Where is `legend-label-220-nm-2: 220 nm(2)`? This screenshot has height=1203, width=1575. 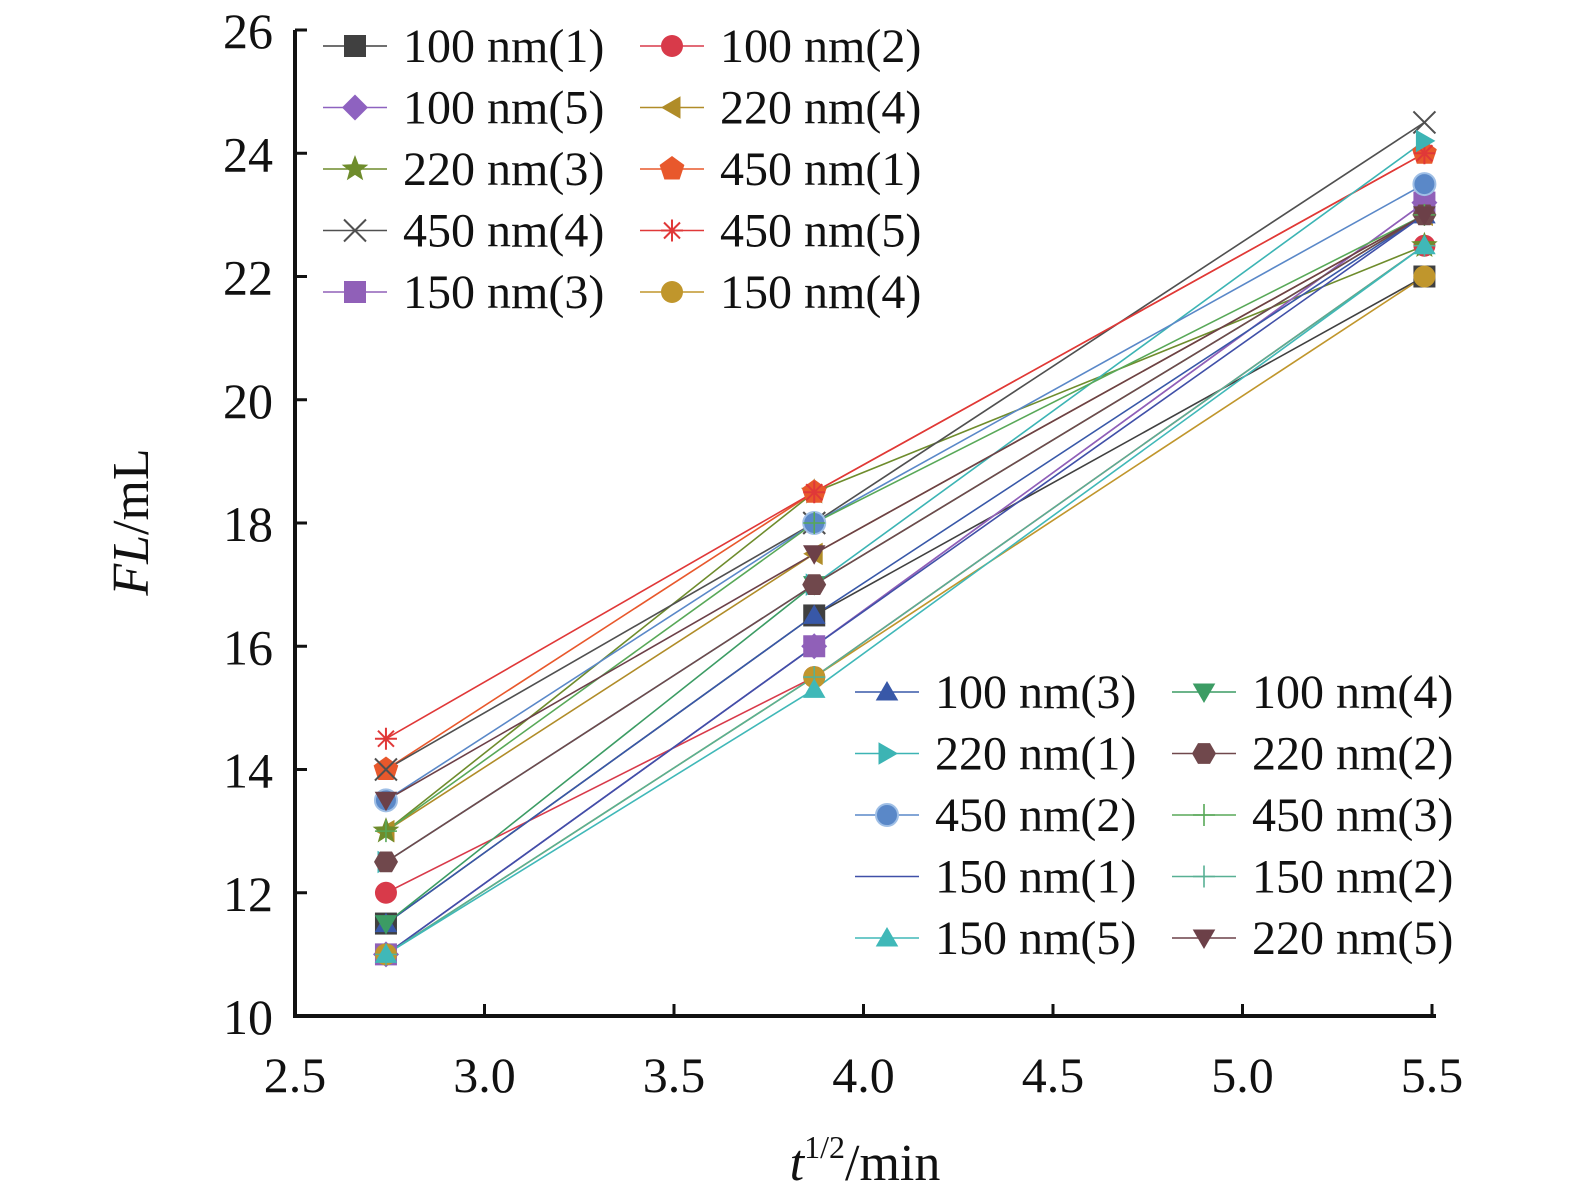 legend-label-220-nm-2: 220 nm(2) is located at coordinates (1352, 754).